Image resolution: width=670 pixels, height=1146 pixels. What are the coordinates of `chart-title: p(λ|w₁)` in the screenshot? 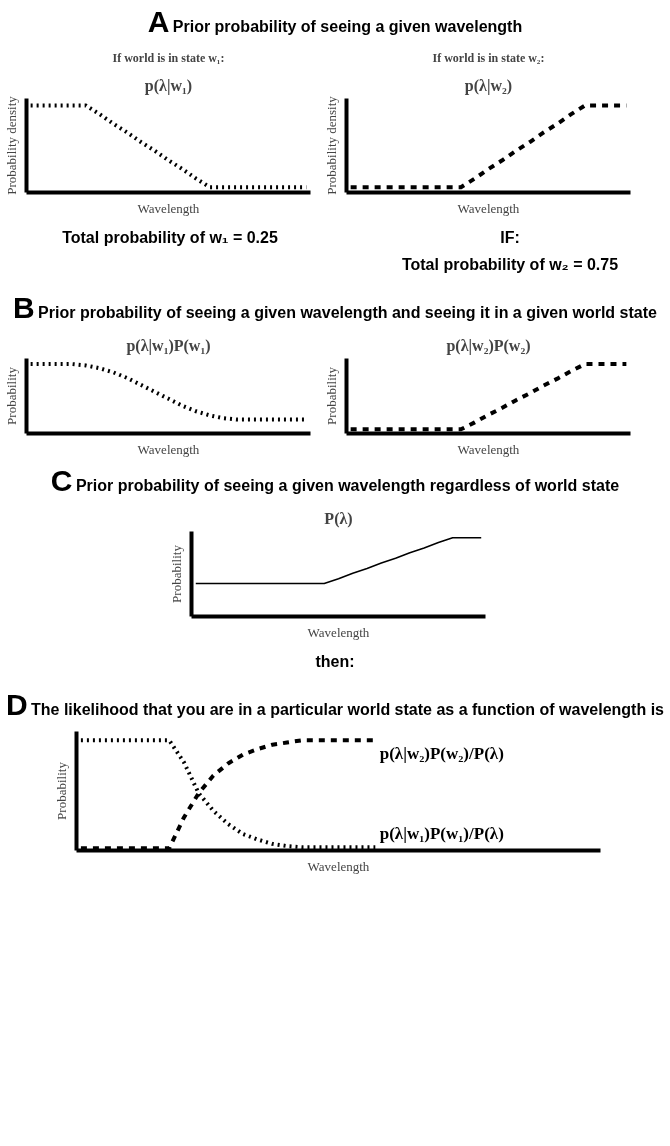 It's located at (168, 85).